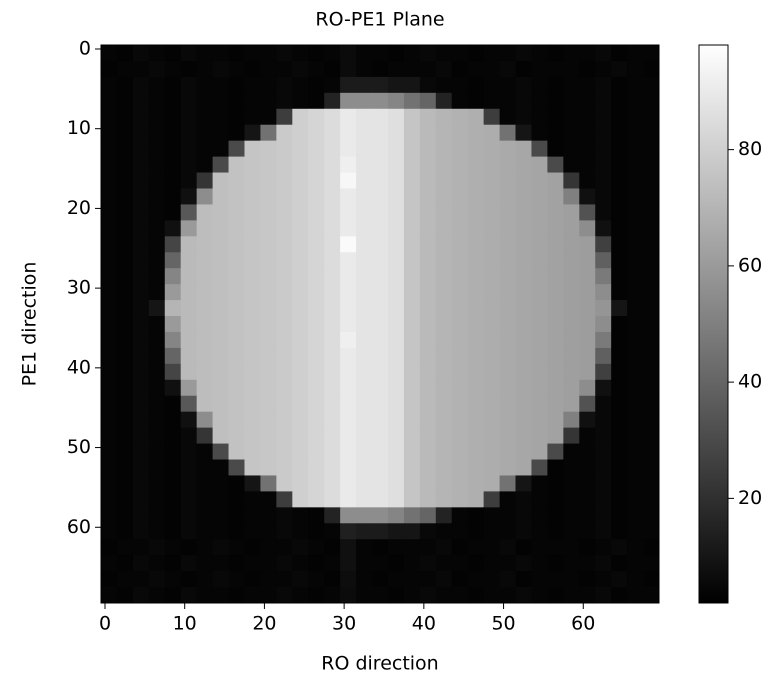 This screenshot has height=680, width=781. Describe the element at coordinates (379, 20) in the screenshot. I see `chart-title: RO-PE1 Plane` at that location.